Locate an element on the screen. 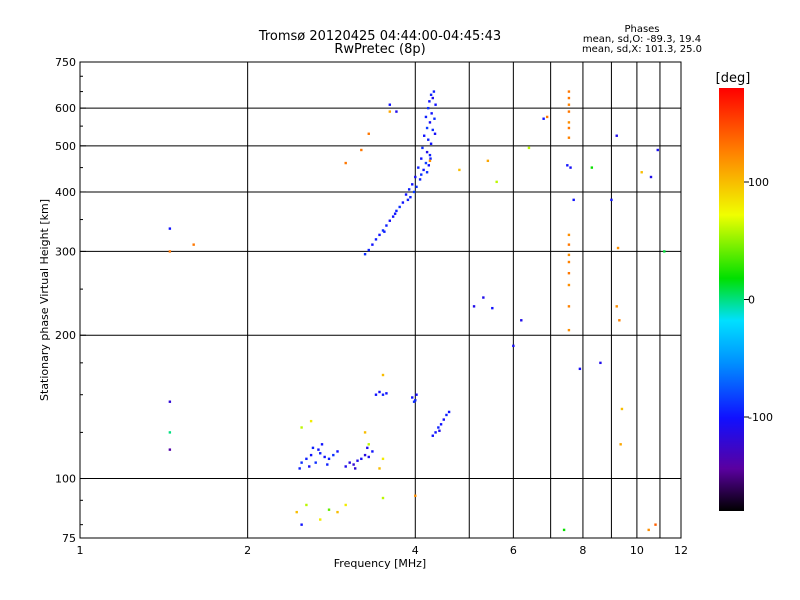  y-tick-label: 600 is located at coordinates (65, 108).